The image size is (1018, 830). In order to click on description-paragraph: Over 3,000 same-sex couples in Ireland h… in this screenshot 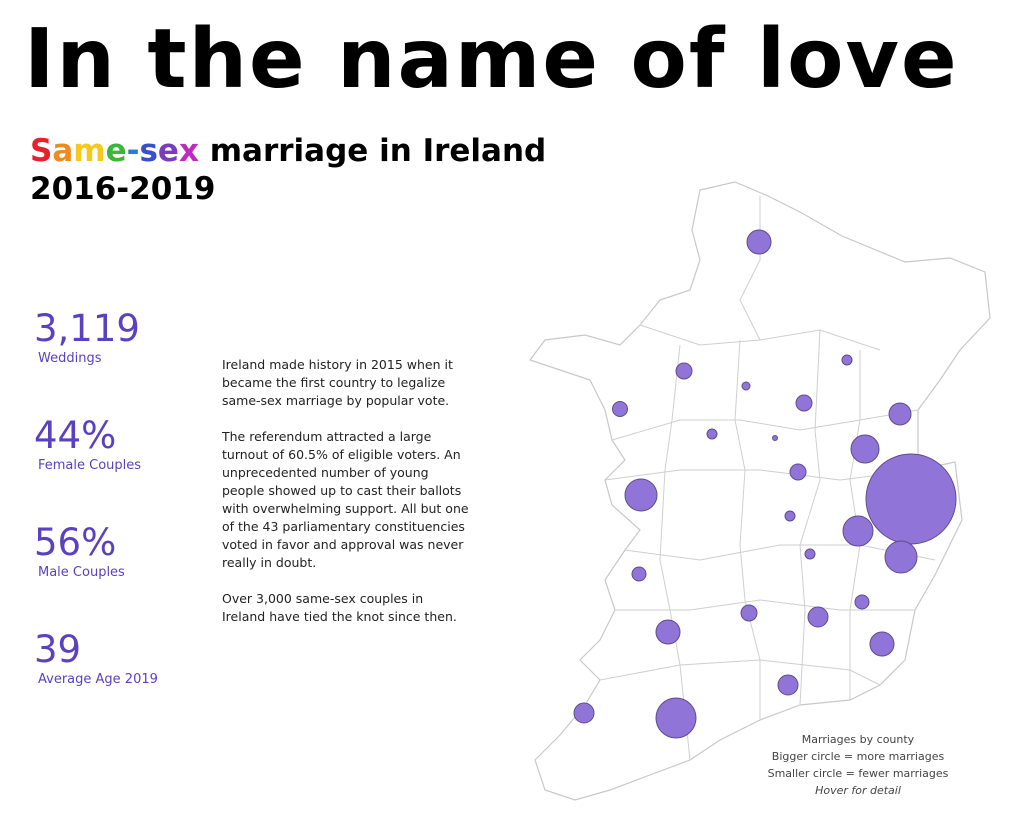, I will do `click(339, 607)`.